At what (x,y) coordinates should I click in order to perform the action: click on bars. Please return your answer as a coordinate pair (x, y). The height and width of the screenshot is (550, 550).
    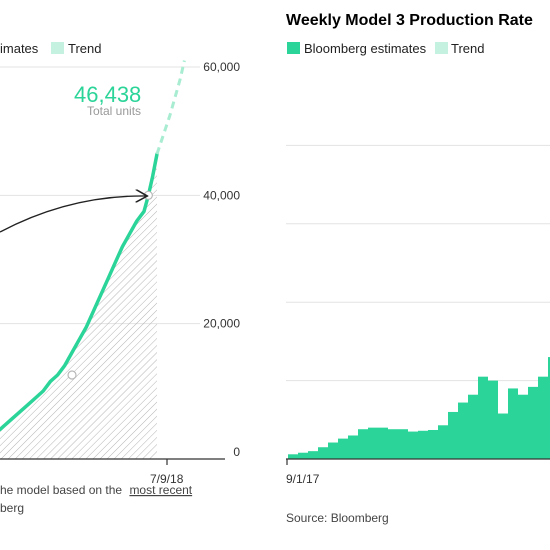
    Looking at the image, I should click on (419, 408).